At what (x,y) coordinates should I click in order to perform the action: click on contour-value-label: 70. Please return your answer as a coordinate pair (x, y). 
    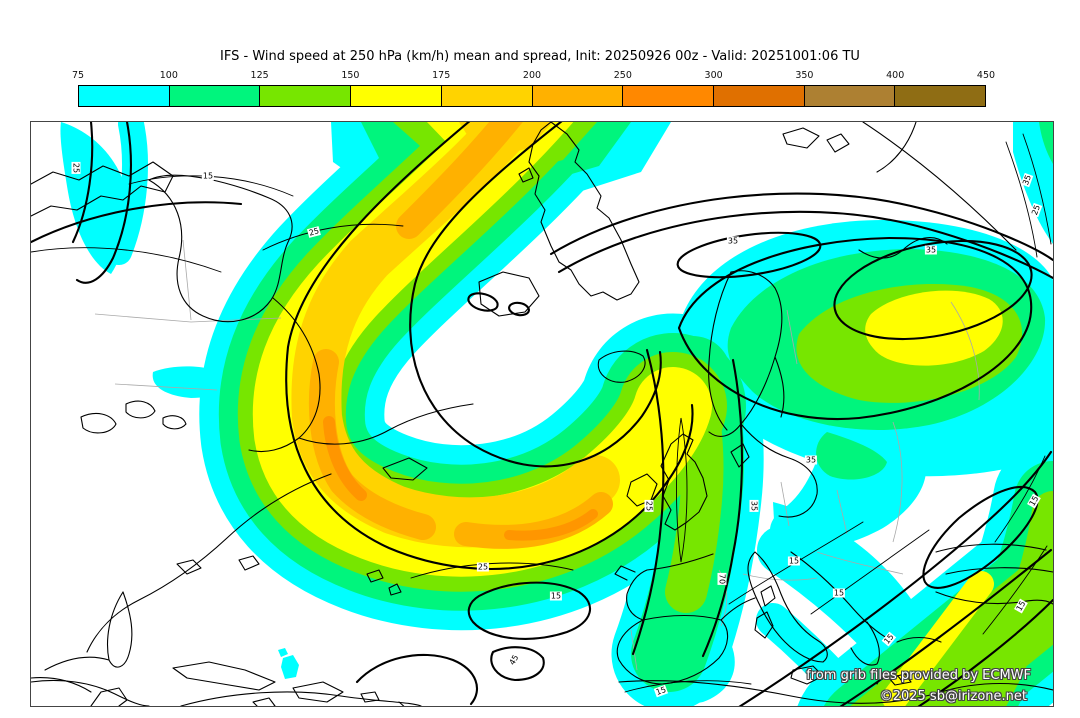
    Looking at the image, I should click on (722, 579).